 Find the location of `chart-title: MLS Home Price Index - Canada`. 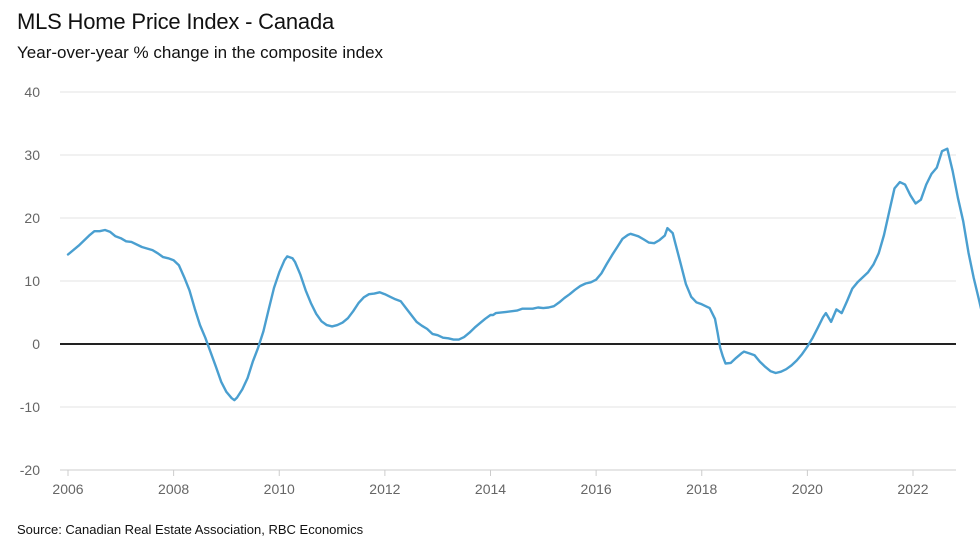

chart-title: MLS Home Price Index - Canada is located at coordinates (176, 21).